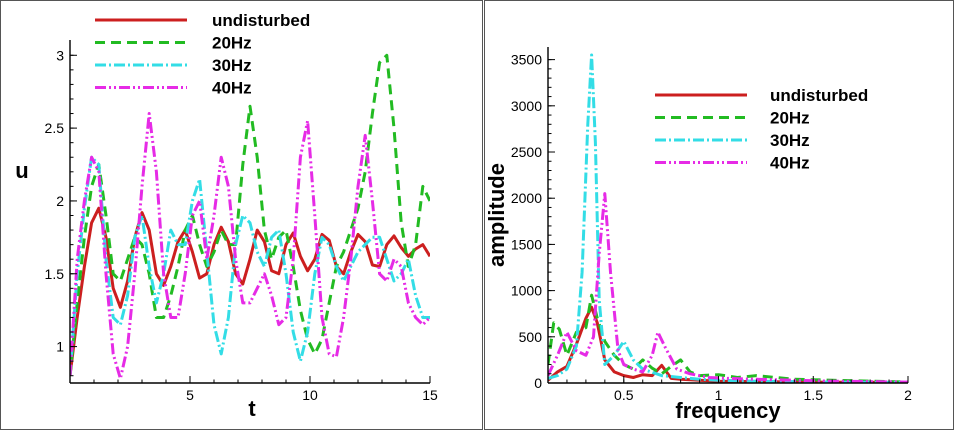  I want to click on left-x-tick-label: 10, so click(310, 395).